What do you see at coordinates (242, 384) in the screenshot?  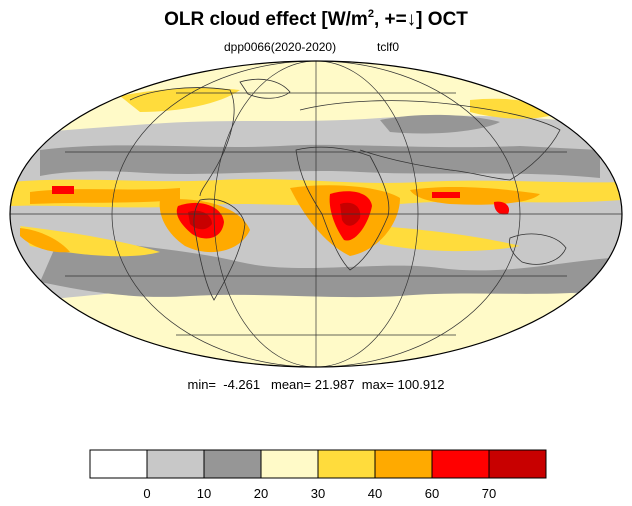 I see `stat-min: -4.261` at bounding box center [242, 384].